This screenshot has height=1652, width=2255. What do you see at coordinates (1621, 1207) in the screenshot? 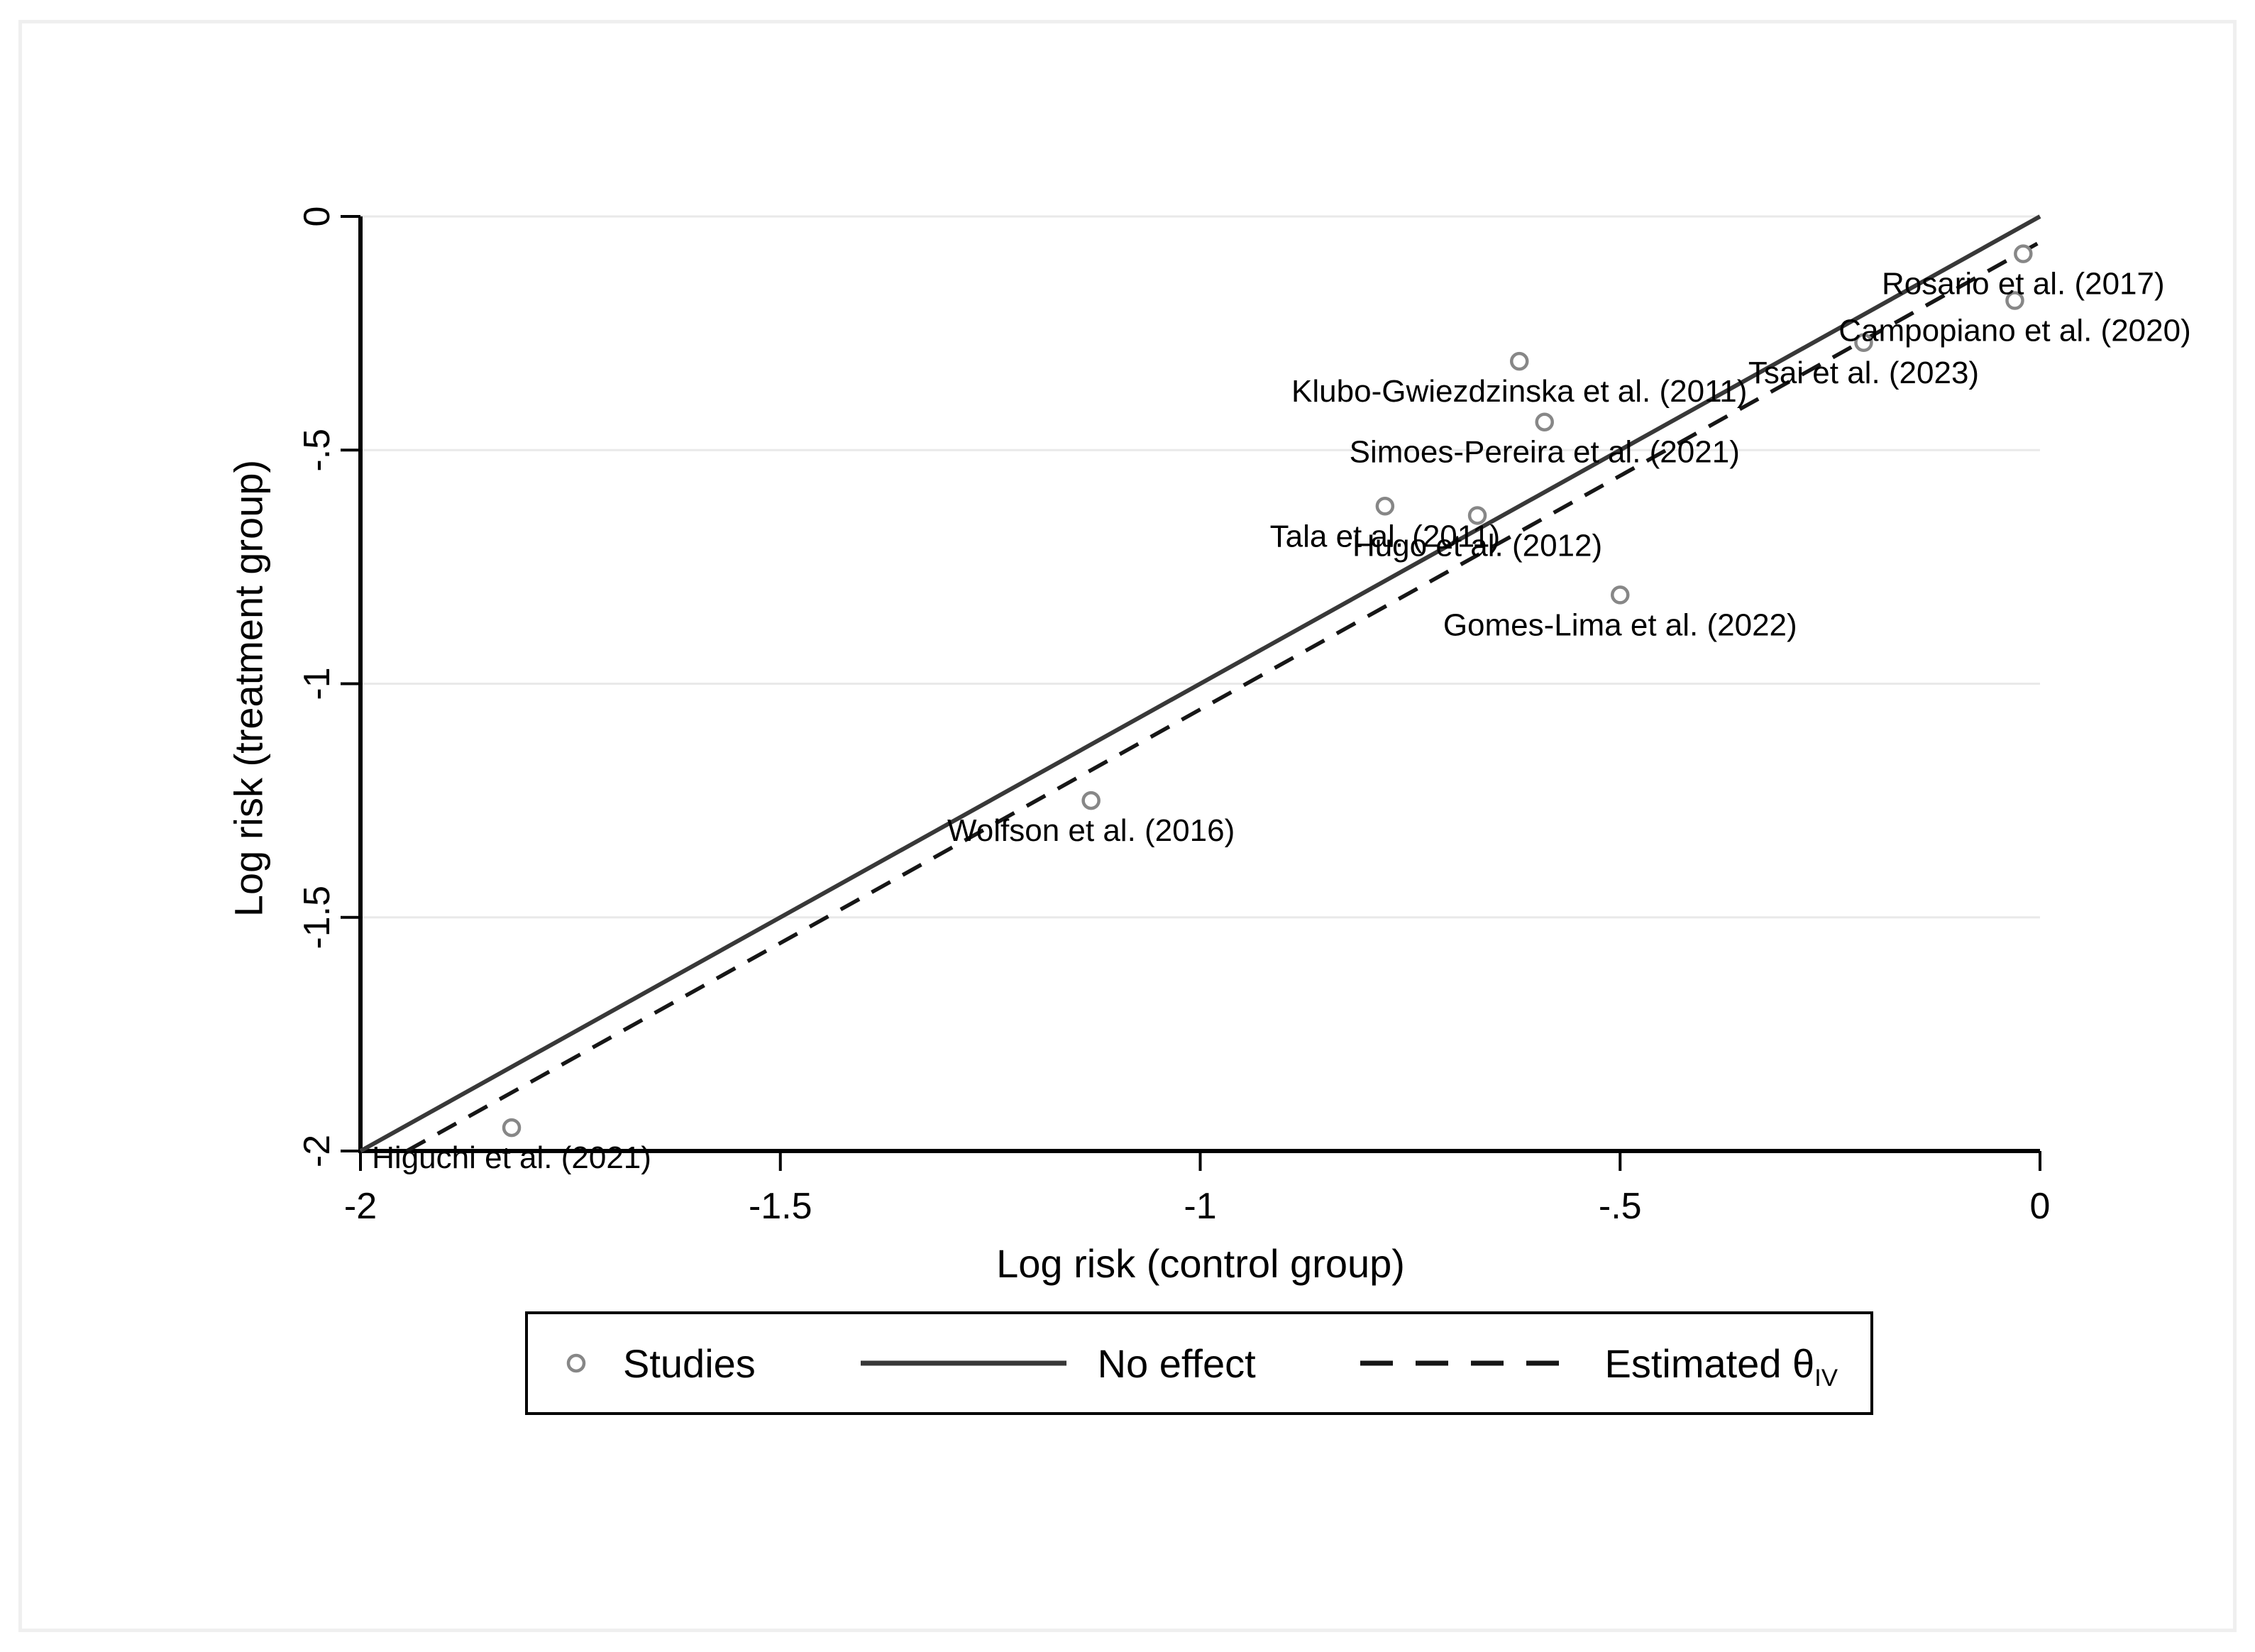
I see `x-axis-tick-label: -.5` at bounding box center [1621, 1207].